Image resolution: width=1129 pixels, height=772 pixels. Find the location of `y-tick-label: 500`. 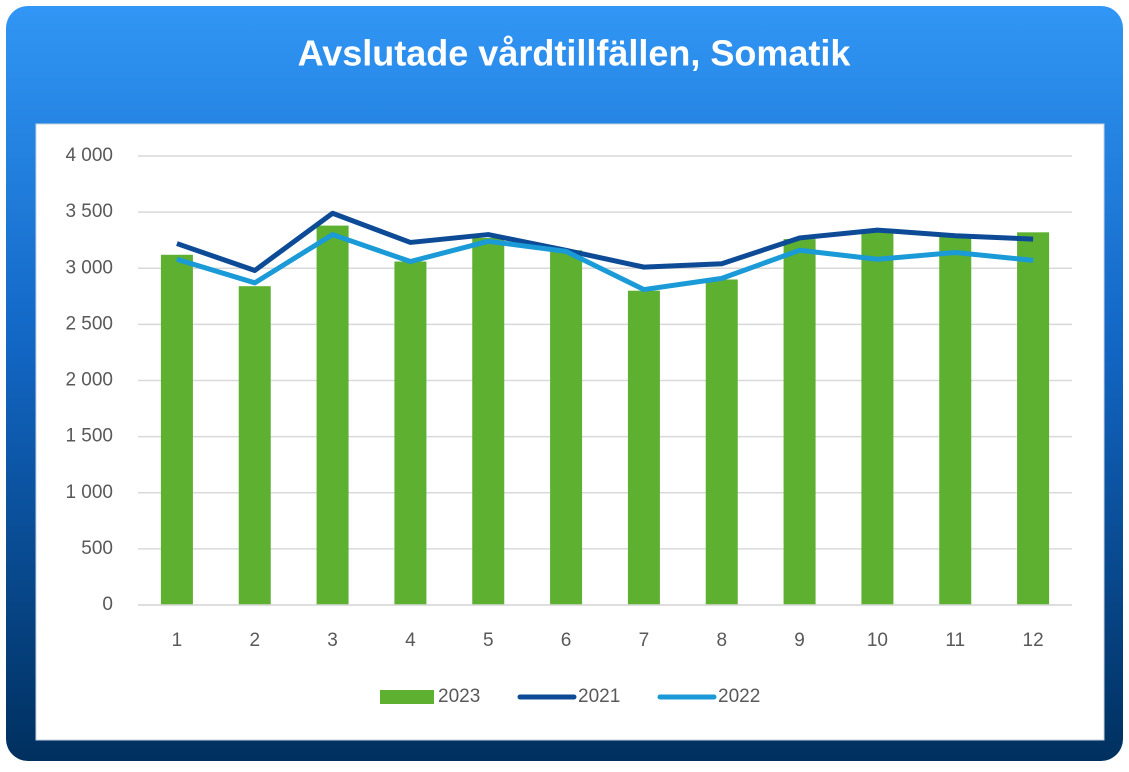

y-tick-label: 500 is located at coordinates (97, 548).